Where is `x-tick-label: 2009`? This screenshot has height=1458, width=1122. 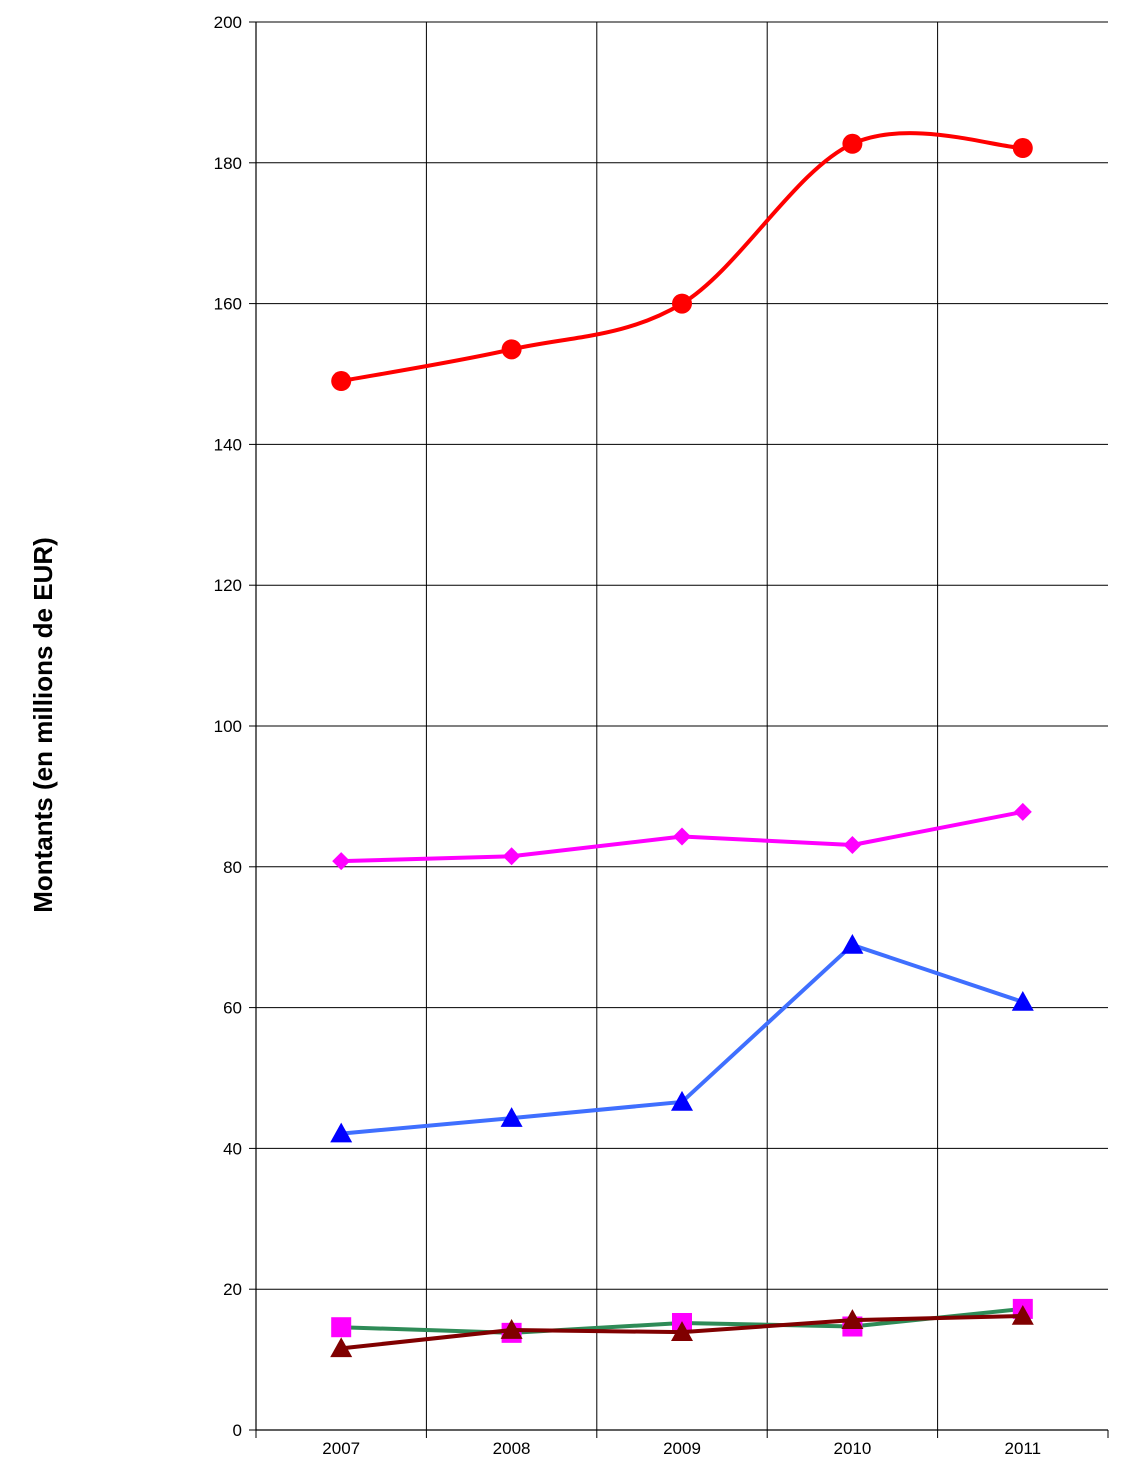 x-tick-label: 2009 is located at coordinates (682, 1448).